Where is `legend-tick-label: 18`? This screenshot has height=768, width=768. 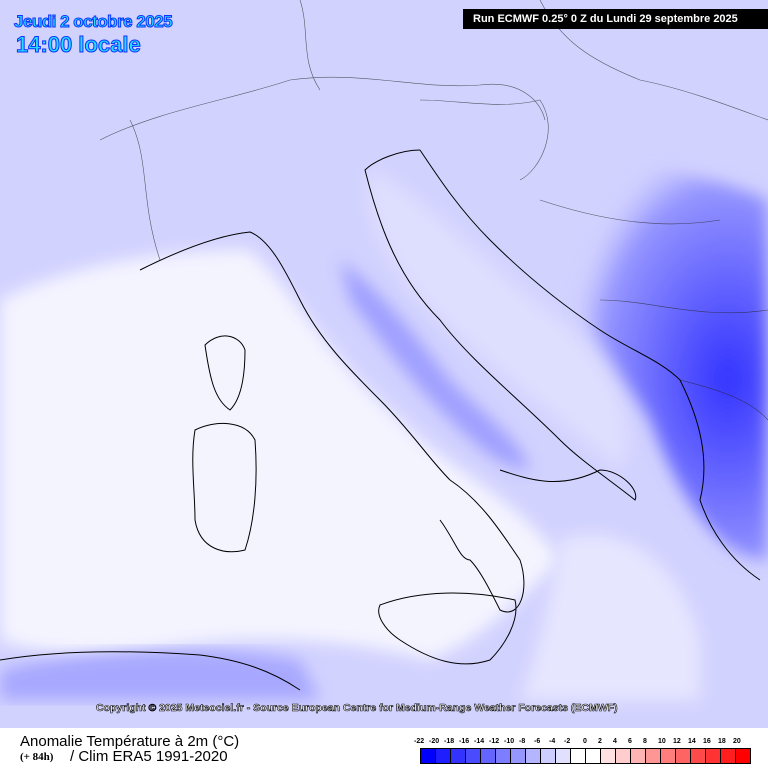
legend-tick-label: 18 is located at coordinates (722, 741).